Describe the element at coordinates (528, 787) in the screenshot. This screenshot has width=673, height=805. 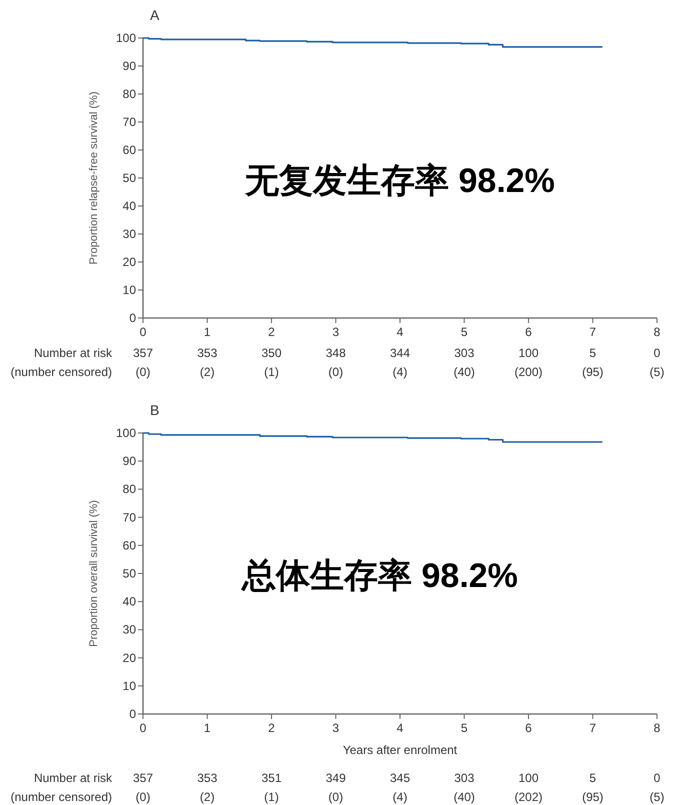
I see `text: 100 (202)` at that location.